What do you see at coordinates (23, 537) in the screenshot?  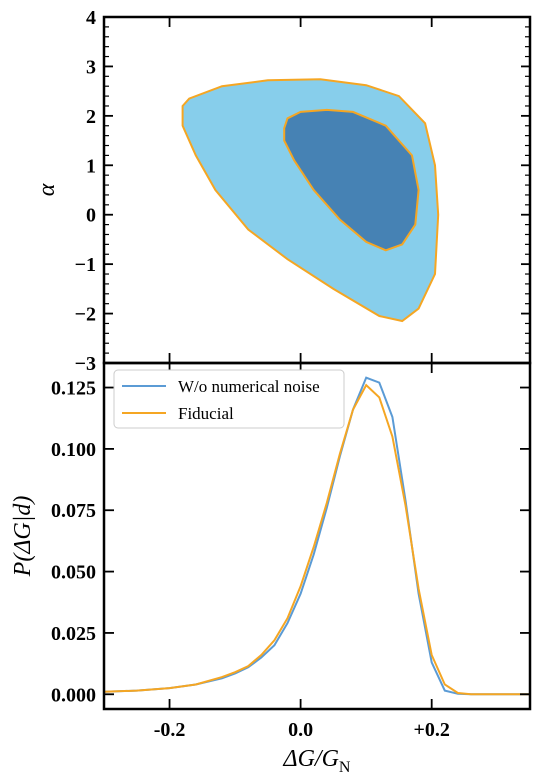 I see `y-axis-label-probability: P(ΔG|d)` at bounding box center [23, 537].